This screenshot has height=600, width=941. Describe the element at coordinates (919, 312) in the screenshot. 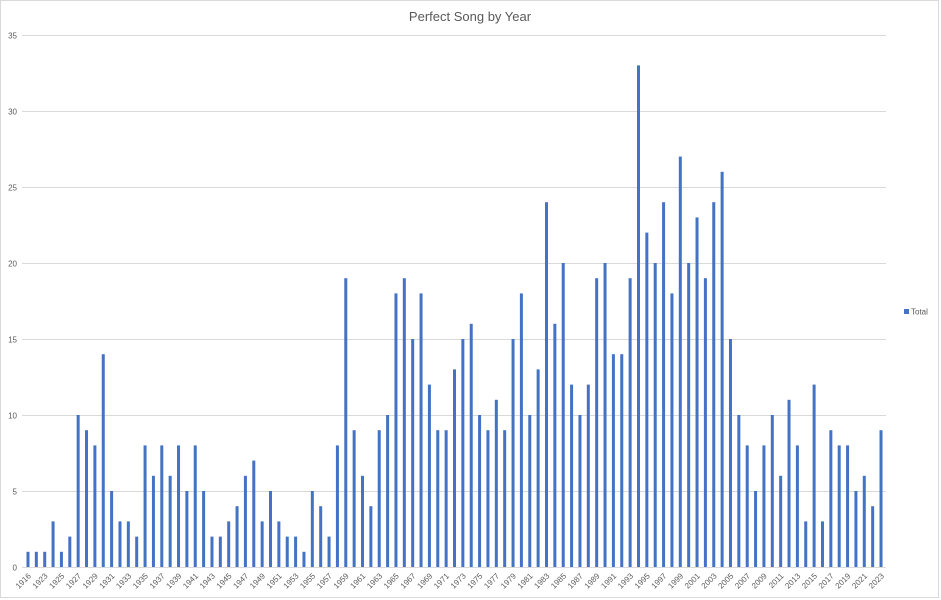

I see `legend-label: Total` at that location.